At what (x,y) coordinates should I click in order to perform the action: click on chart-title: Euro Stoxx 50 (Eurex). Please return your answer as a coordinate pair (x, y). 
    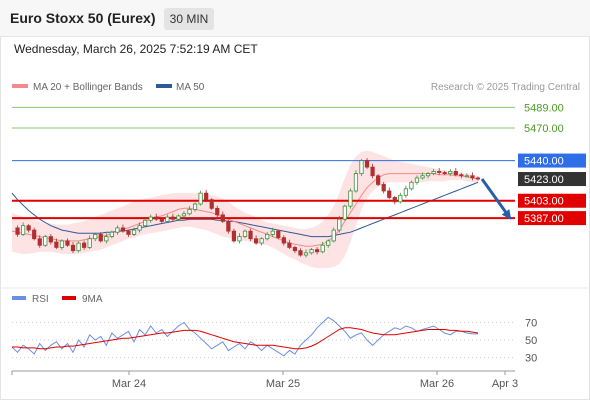
    Looking at the image, I should click on (83, 18).